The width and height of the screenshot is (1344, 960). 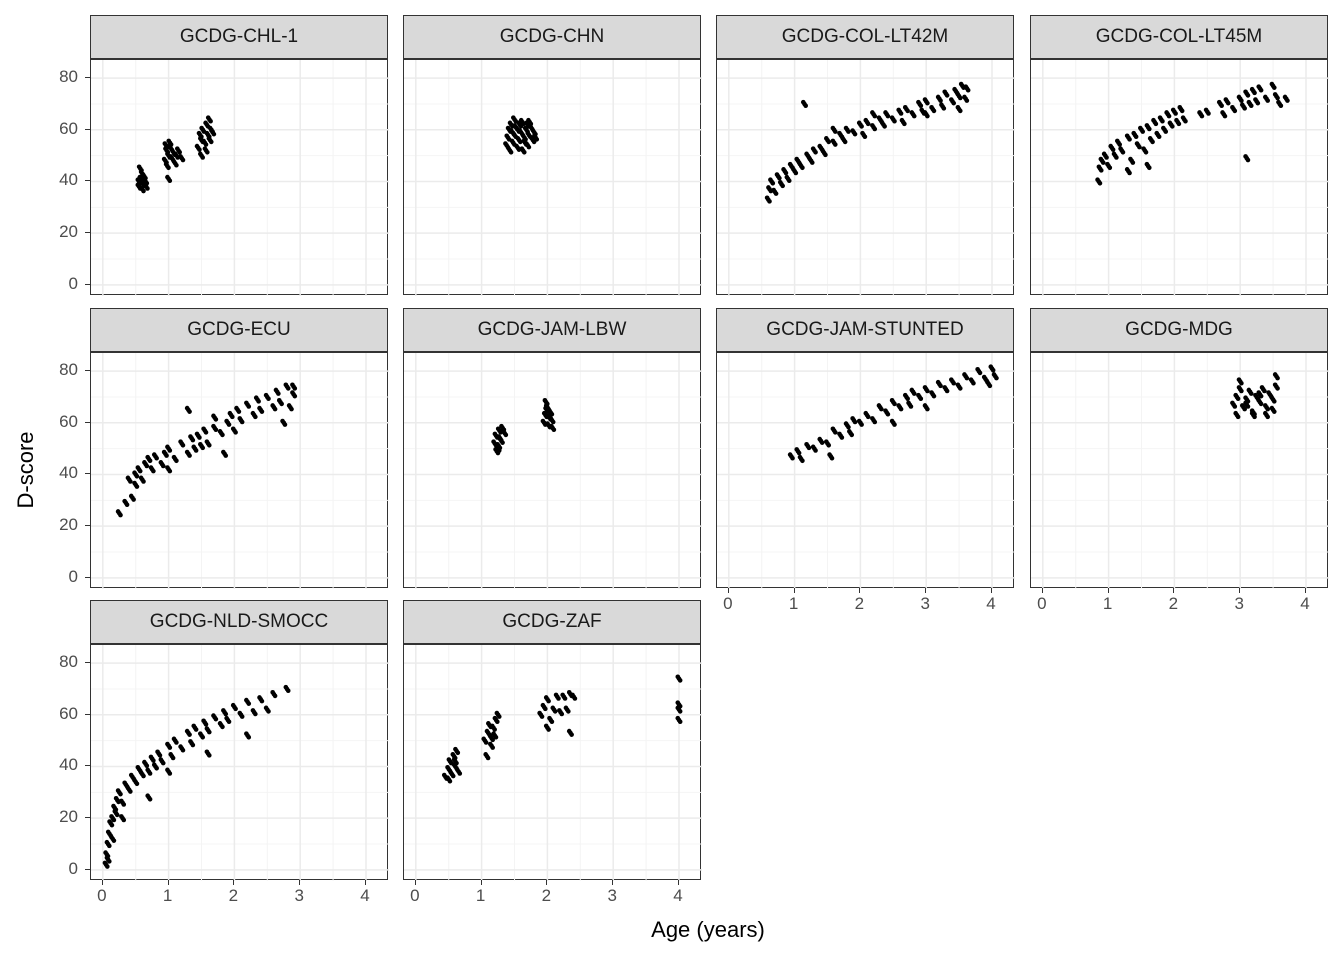 I want to click on x-tick-label: 4, so click(x=1305, y=603).